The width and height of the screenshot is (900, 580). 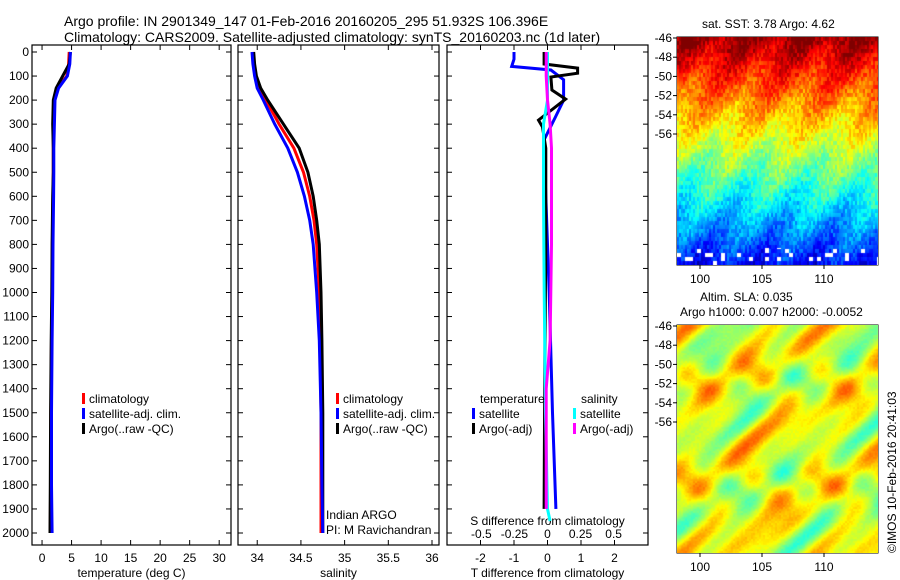 What do you see at coordinates (338, 573) in the screenshot?
I see `x-axis-label: salinity` at bounding box center [338, 573].